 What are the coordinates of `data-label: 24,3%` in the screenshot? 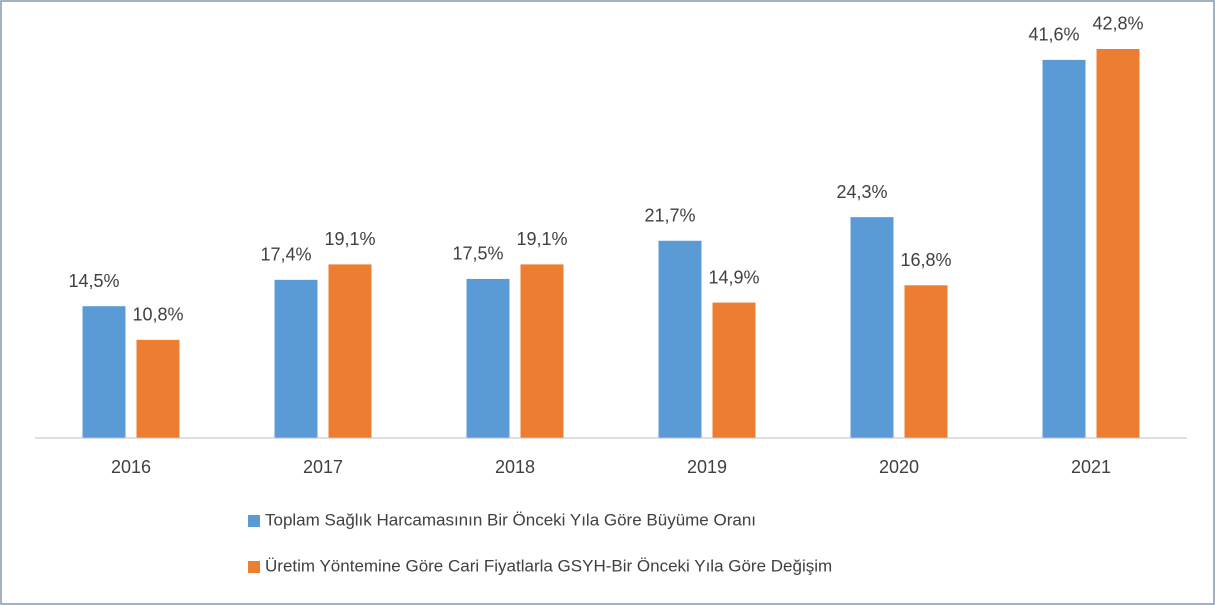 It's located at (861, 192).